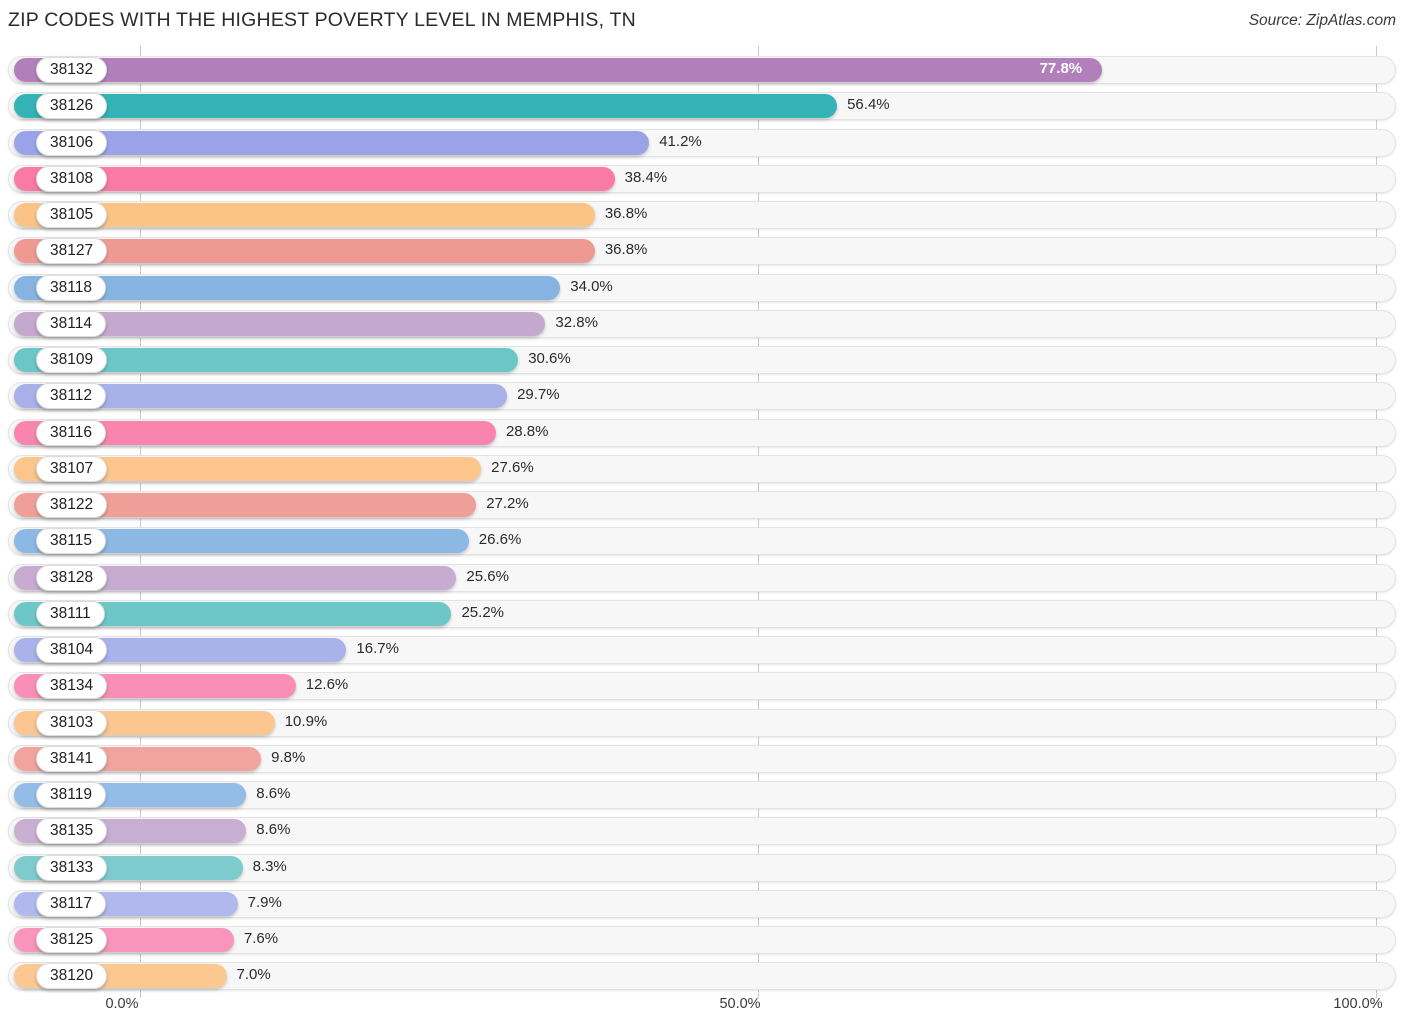 This screenshot has height=1029, width=1406. What do you see at coordinates (1322, 20) in the screenshot?
I see `source-attribution: Source: ZipAtlas.com` at bounding box center [1322, 20].